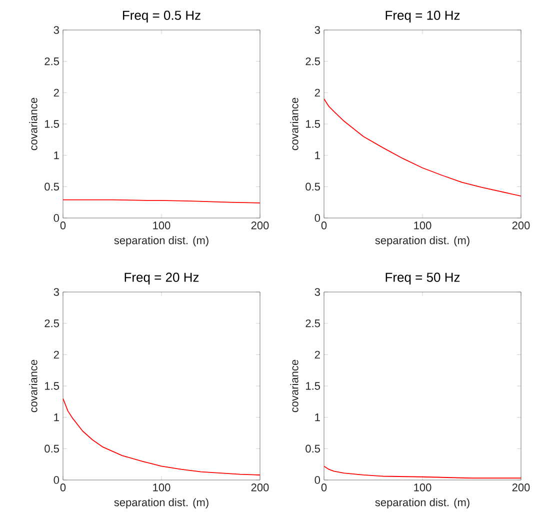 The width and height of the screenshot is (548, 525). What do you see at coordinates (161, 16) in the screenshot?
I see `chart-title: Freq = 0.5 Hz` at bounding box center [161, 16].